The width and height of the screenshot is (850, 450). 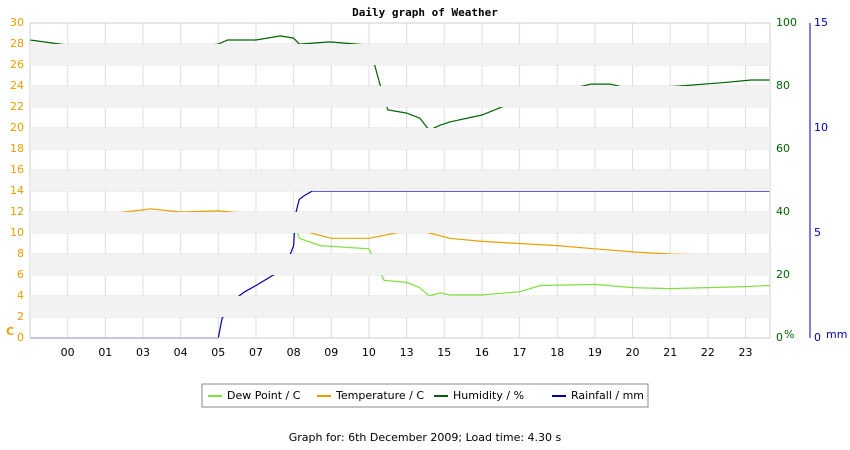 What do you see at coordinates (817, 337) in the screenshot?
I see `y3-tick-label: 0` at bounding box center [817, 337].